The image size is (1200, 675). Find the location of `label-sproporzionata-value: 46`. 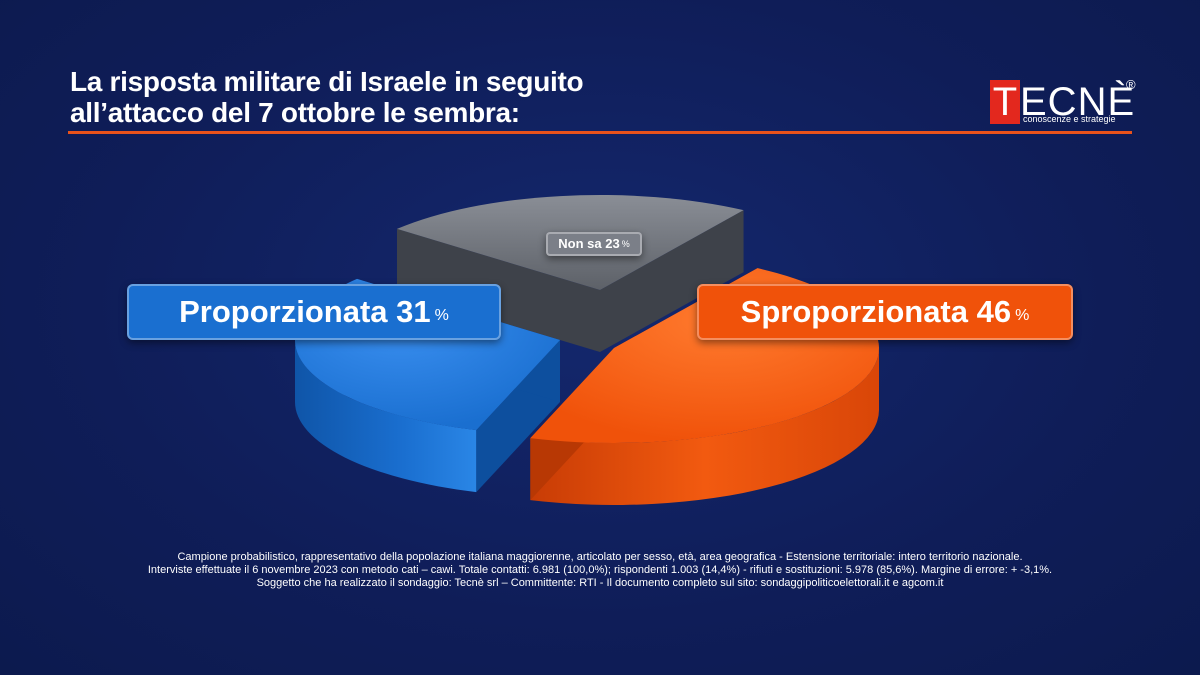

label-sproporzionata-value: 46 is located at coordinates (994, 311).